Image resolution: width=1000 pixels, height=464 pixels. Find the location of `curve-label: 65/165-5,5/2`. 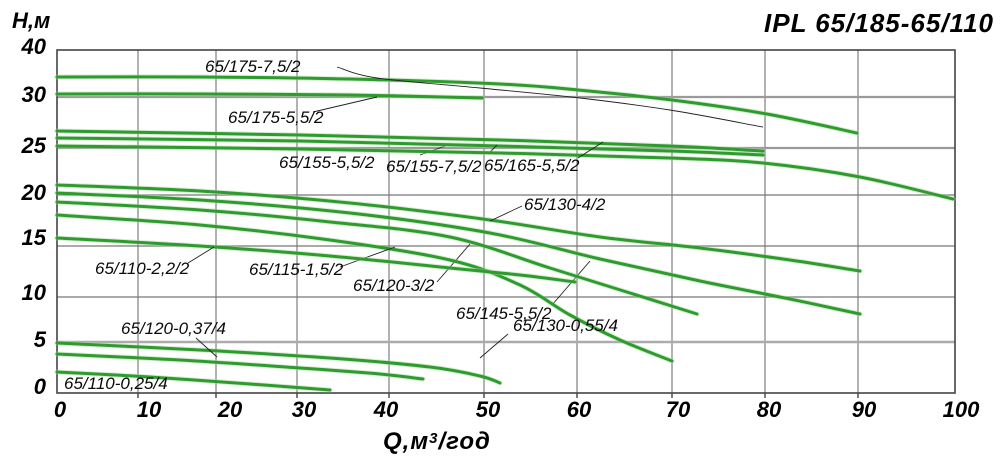

curve-label: 65/165-5,5/2 is located at coordinates (532, 165).